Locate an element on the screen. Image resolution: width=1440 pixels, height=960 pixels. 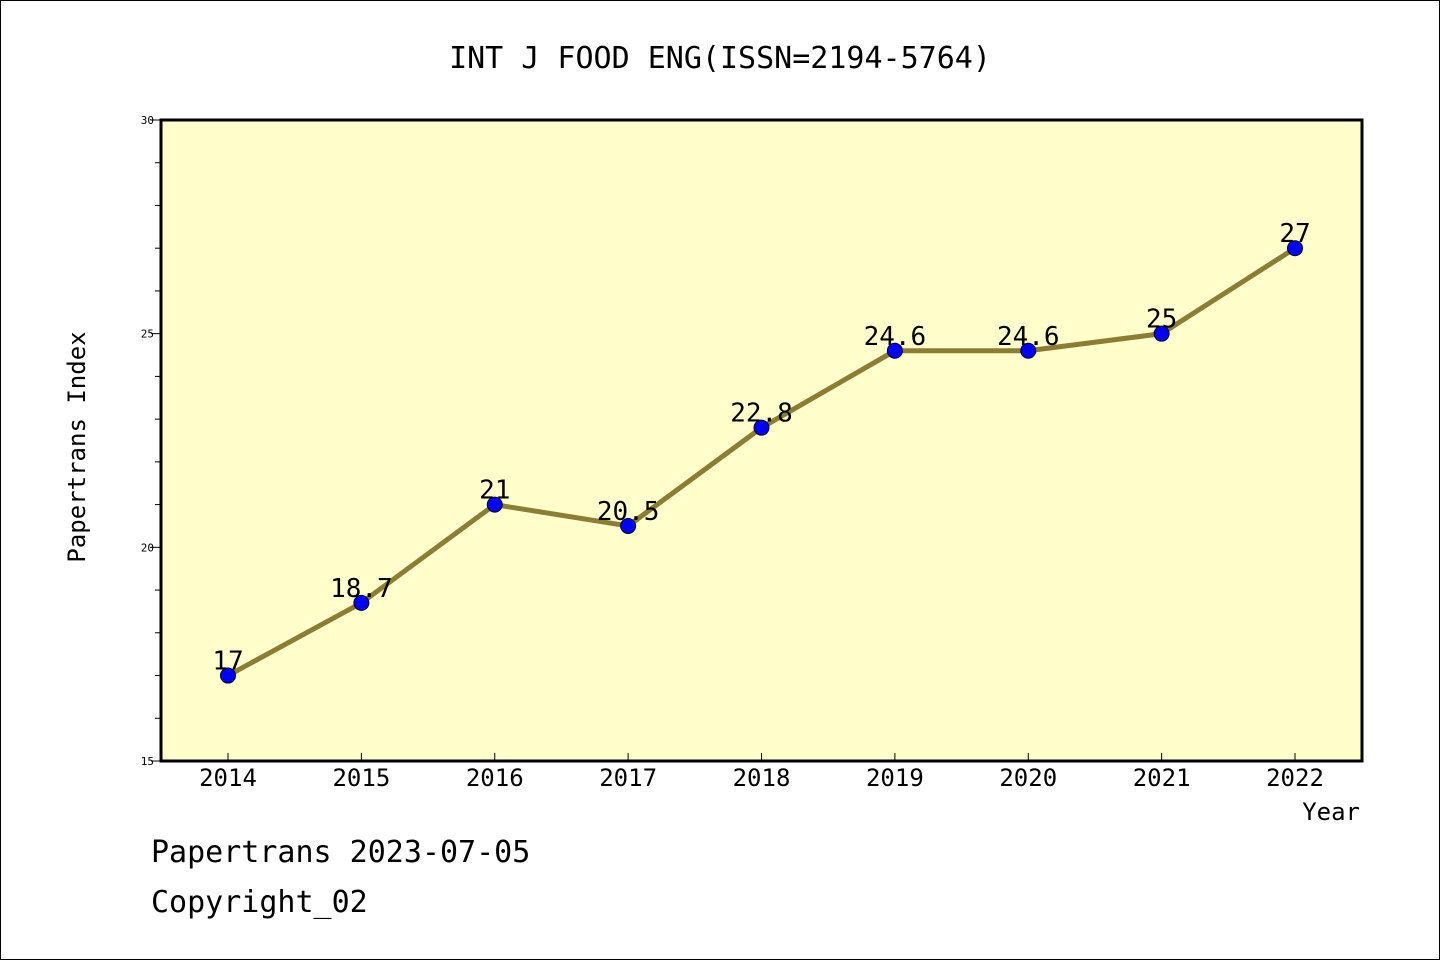
y-tick-label: 15 is located at coordinates (147, 761).